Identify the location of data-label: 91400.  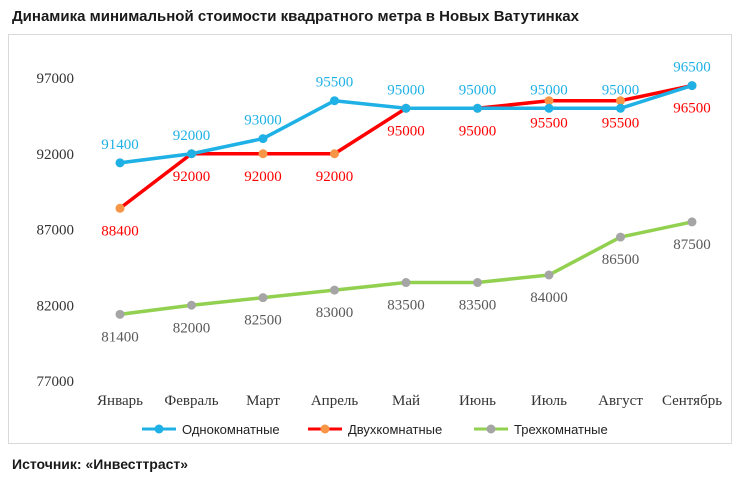
(120, 145).